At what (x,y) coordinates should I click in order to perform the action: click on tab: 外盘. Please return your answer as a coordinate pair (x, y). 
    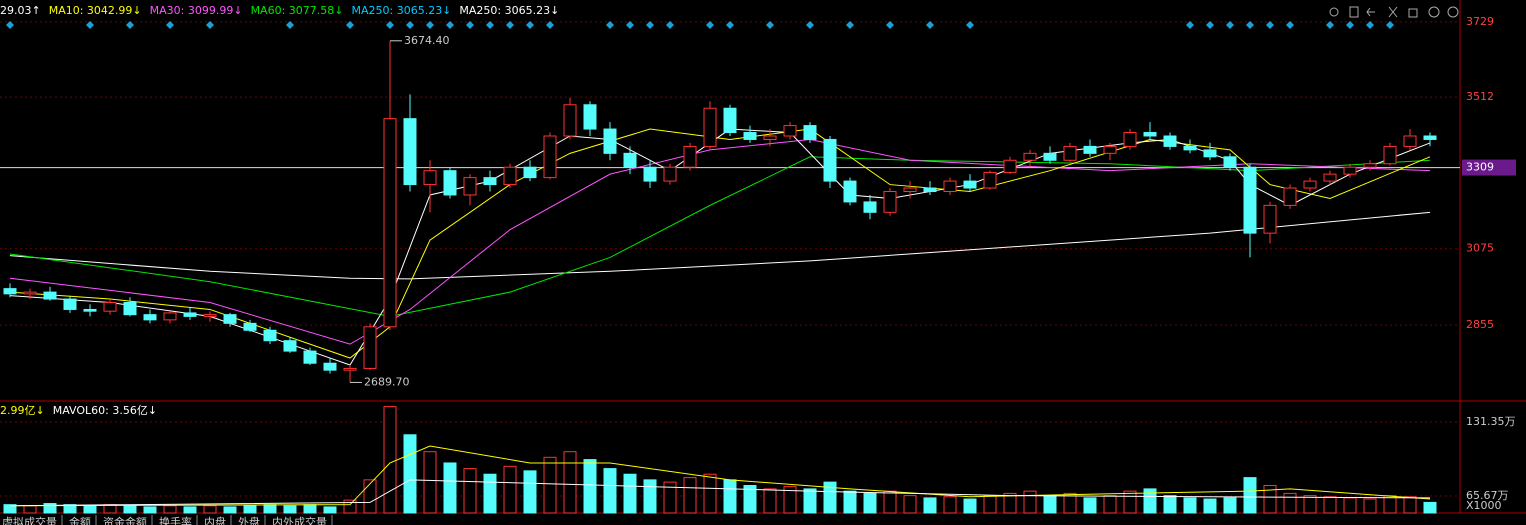
    Looking at the image, I should click on (249, 520).